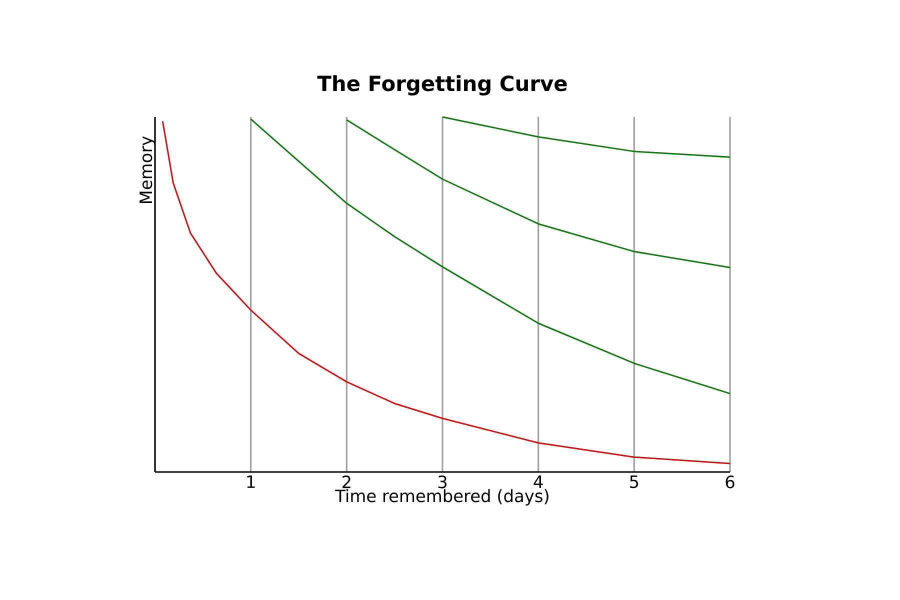  Describe the element at coordinates (346, 482) in the screenshot. I see `x-tick-label: 2` at that location.